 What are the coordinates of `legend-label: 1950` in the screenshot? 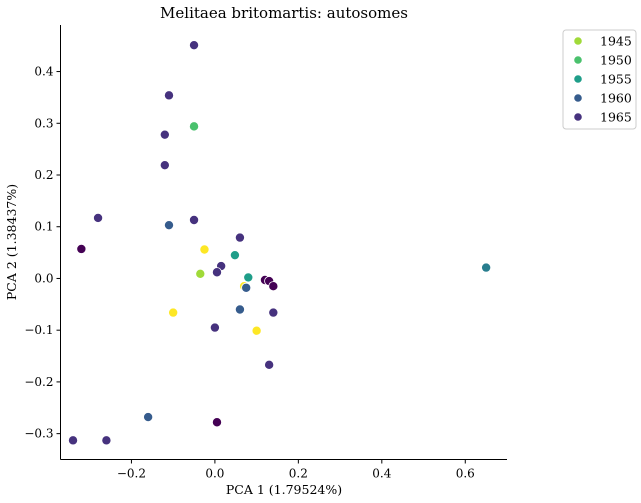 It's located at (616, 60).